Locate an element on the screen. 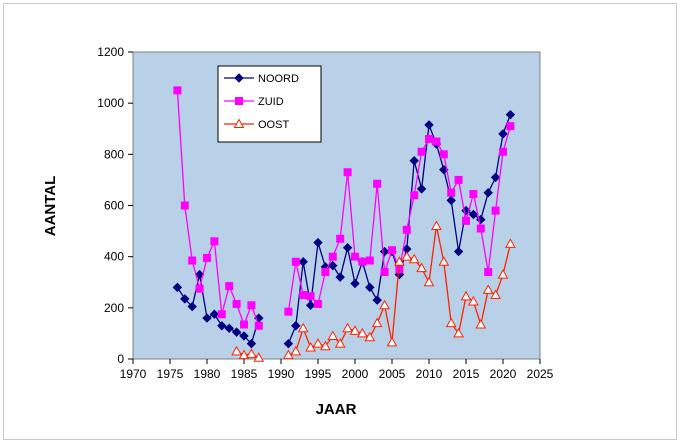 The width and height of the screenshot is (682, 445). point-oost-1986 is located at coordinates (251, 353).